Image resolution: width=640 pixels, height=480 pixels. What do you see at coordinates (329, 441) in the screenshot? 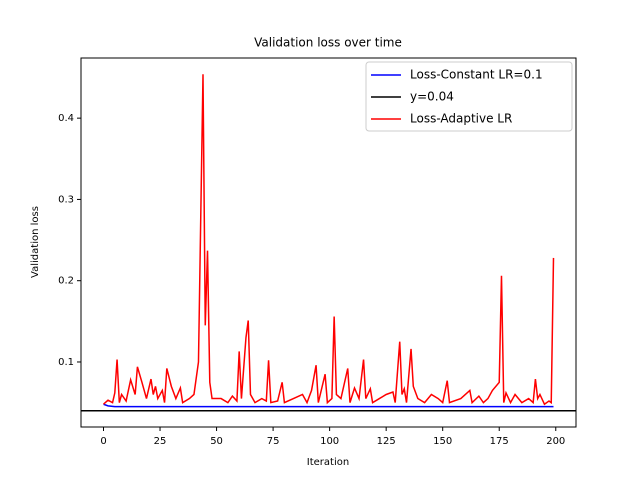
I see `x-tick-label: 100` at bounding box center [329, 441].